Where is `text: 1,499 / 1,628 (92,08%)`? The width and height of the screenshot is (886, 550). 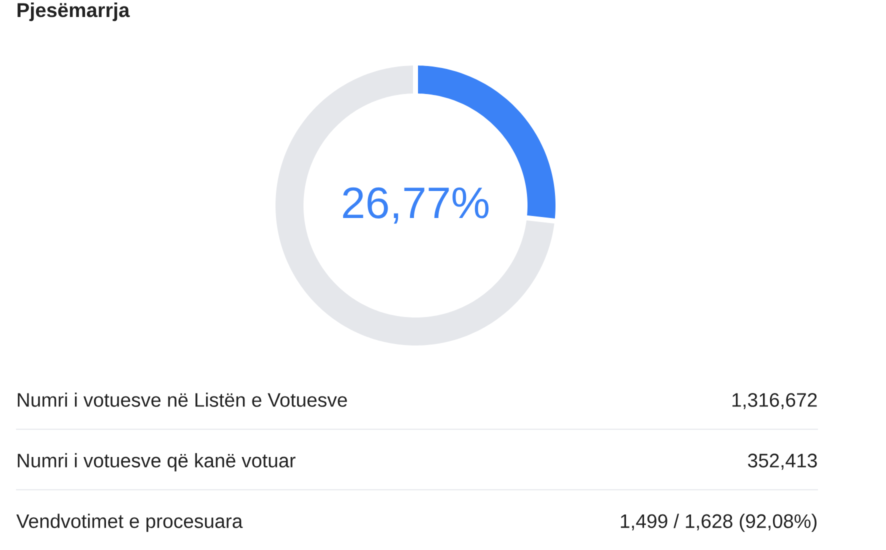
text: 1,499 / 1,628 (92,08%) is located at coordinates (718, 523).